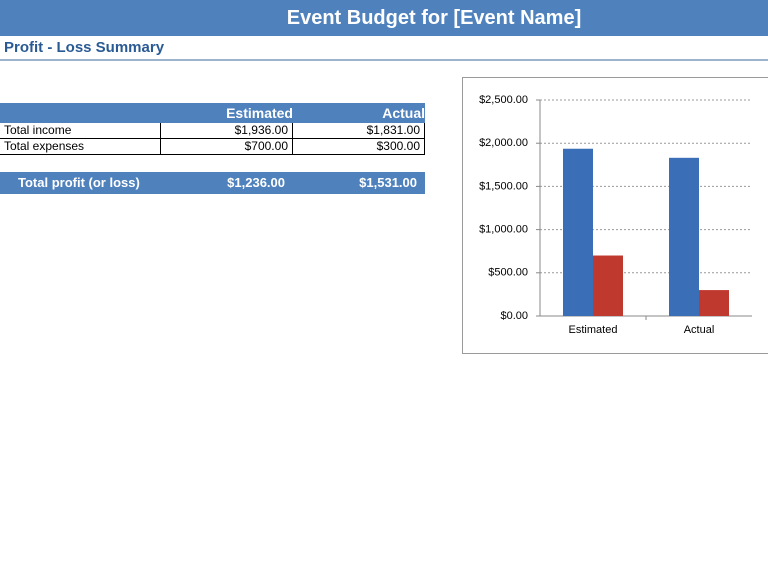 This screenshot has height=574, width=768. Describe the element at coordinates (503, 230) in the screenshot. I see `y-tick-label: $1,000.00` at that location.